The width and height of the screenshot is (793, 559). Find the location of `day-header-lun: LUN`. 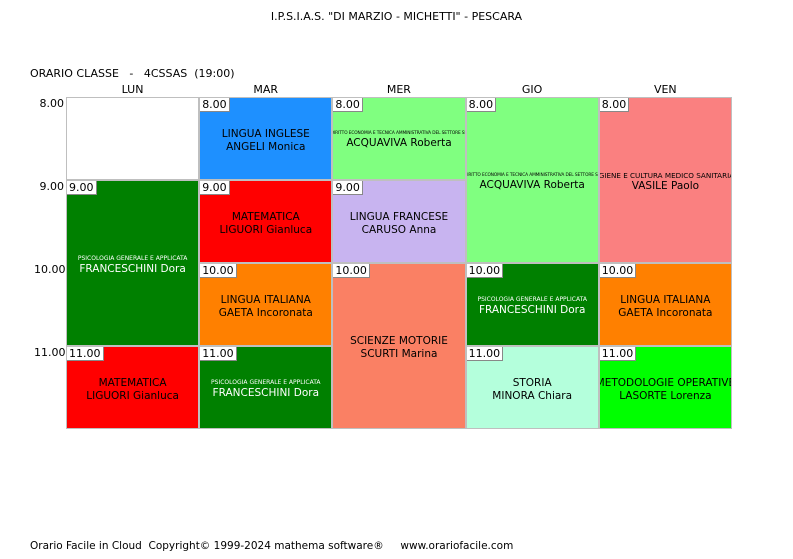

day-header-lun: LUN is located at coordinates (132, 89).